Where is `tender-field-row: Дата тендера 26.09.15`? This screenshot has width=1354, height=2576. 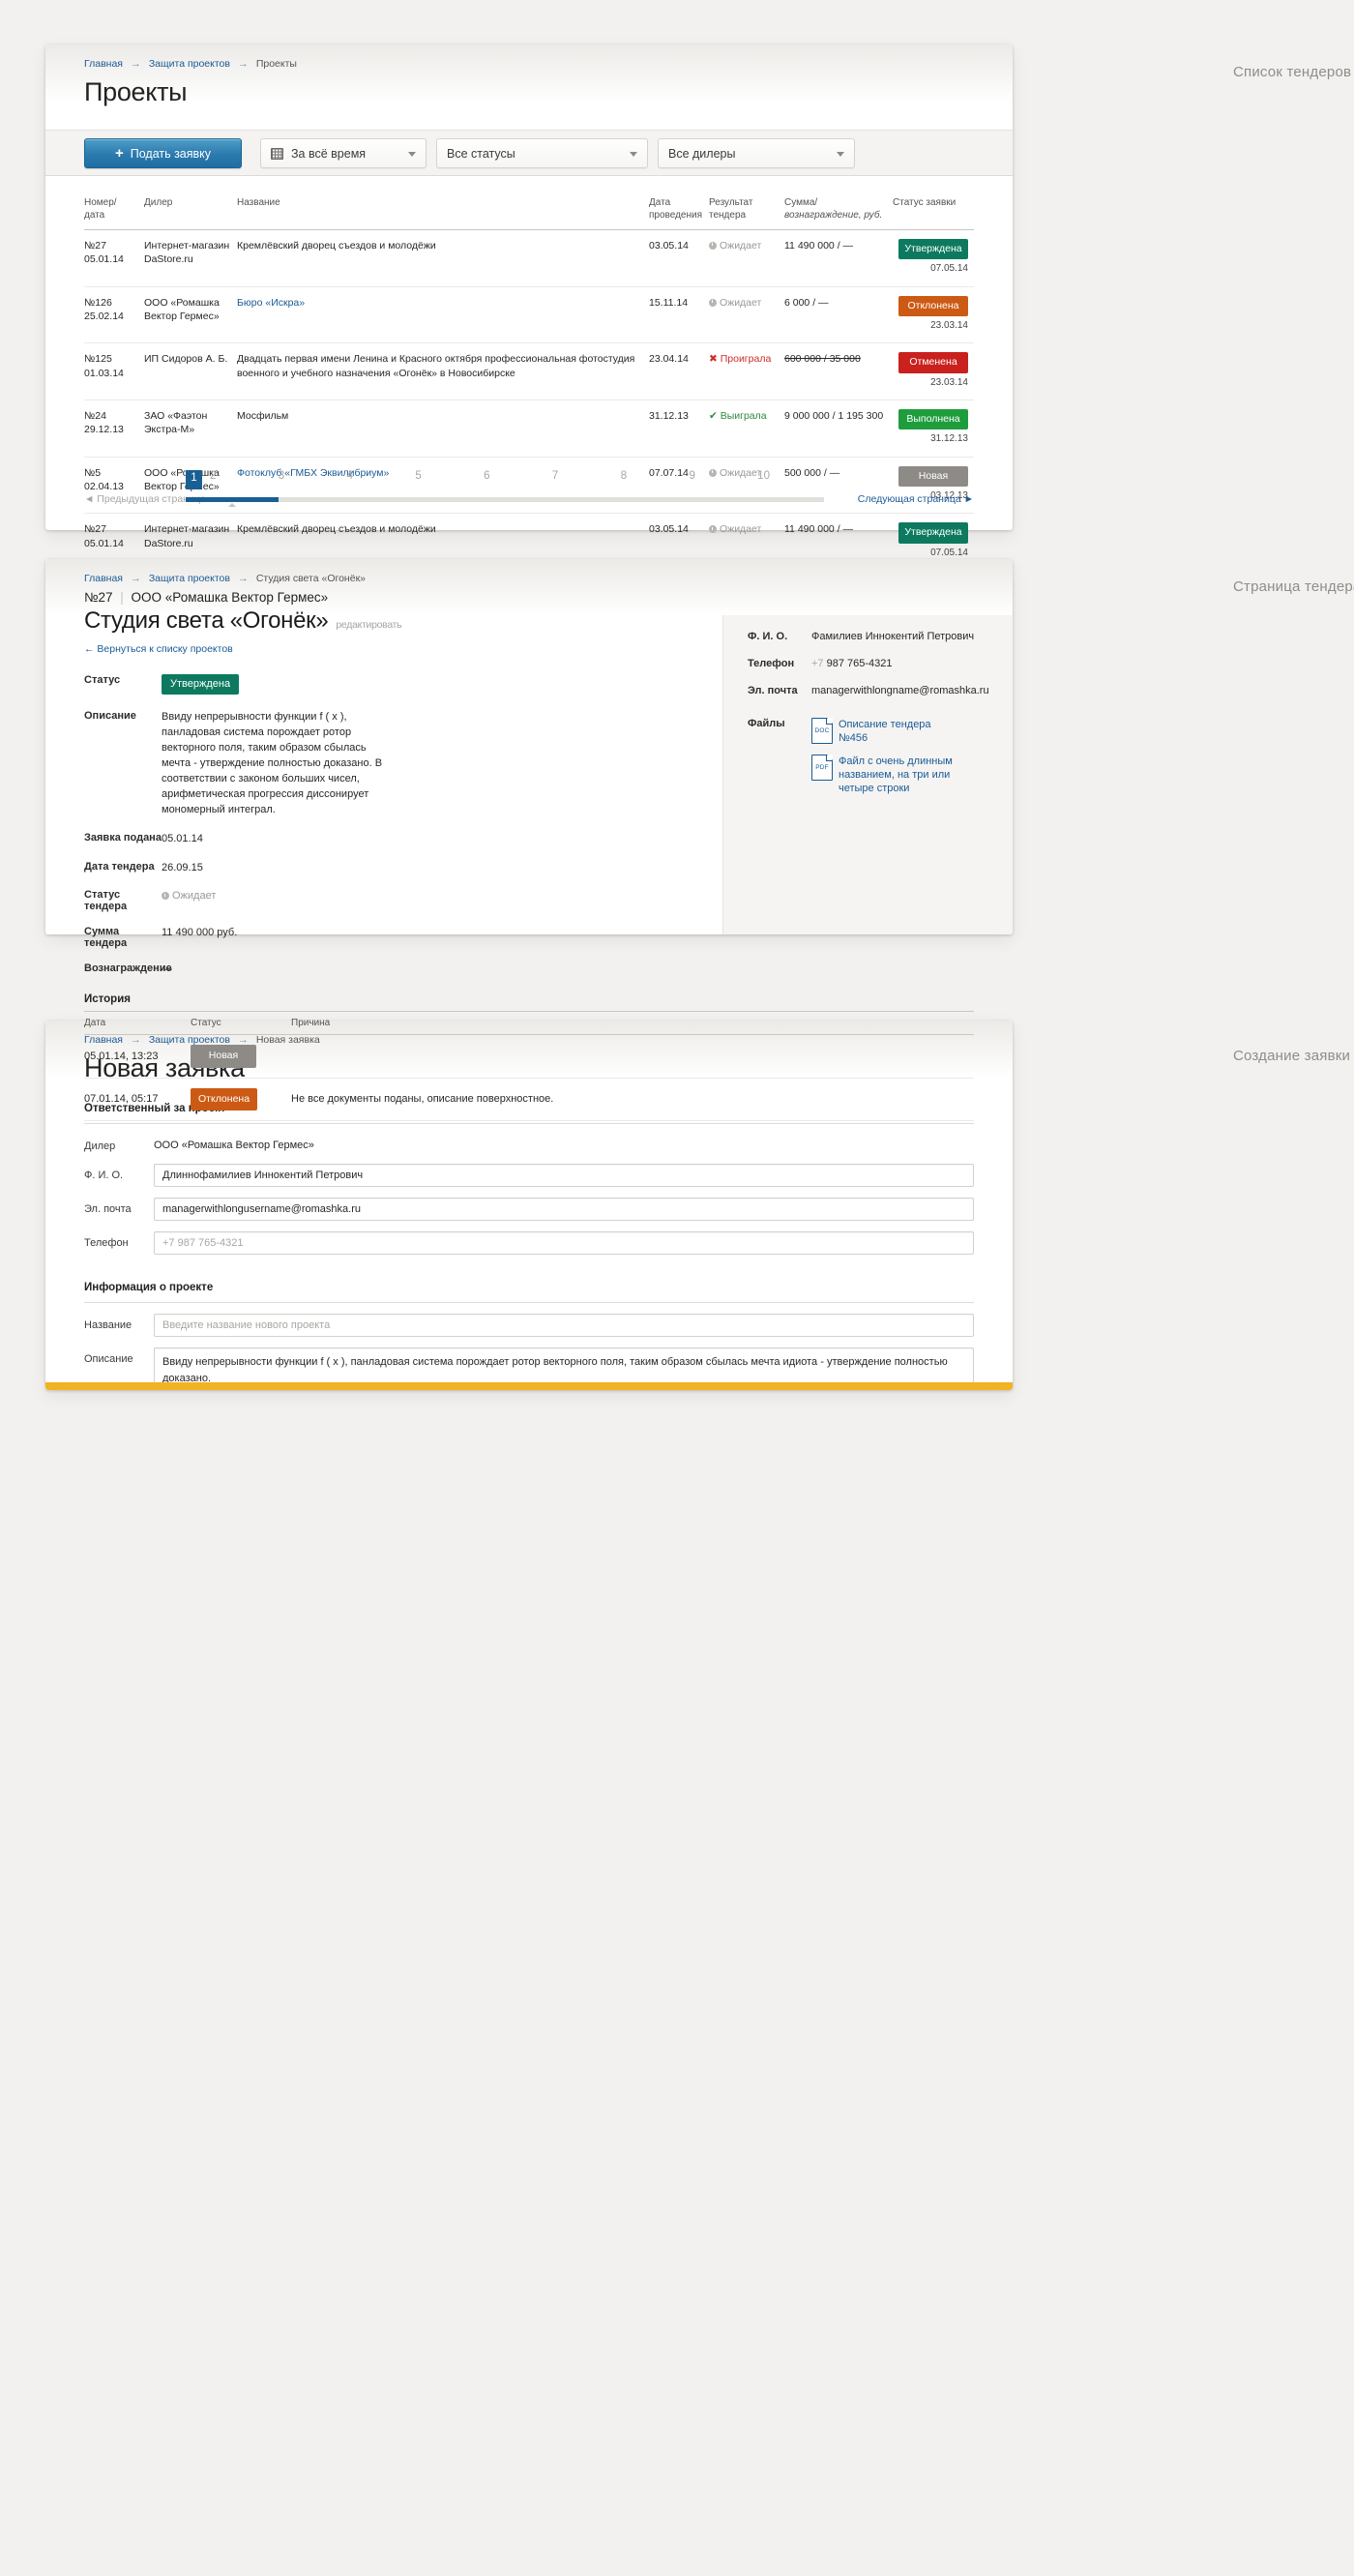
tender-field-row: Дата тендера 26.09.15 is located at coordinates (529, 868).